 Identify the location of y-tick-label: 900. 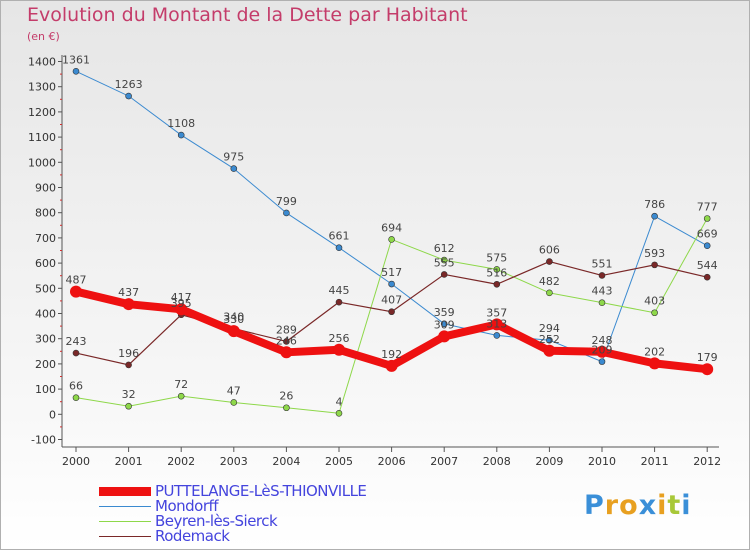
(45, 188).